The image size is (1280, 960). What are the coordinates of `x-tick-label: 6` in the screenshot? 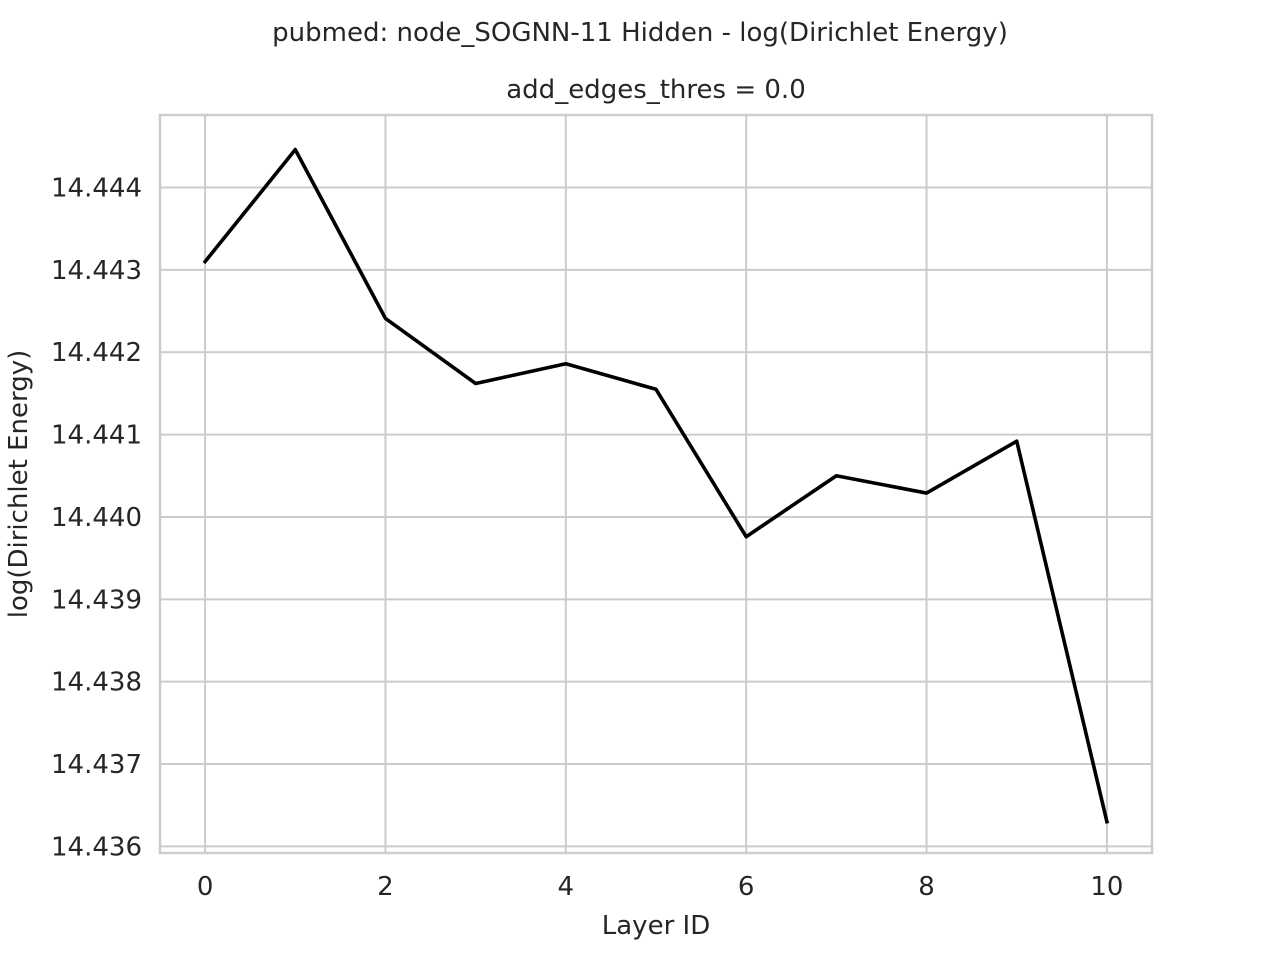 It's located at (746, 887).